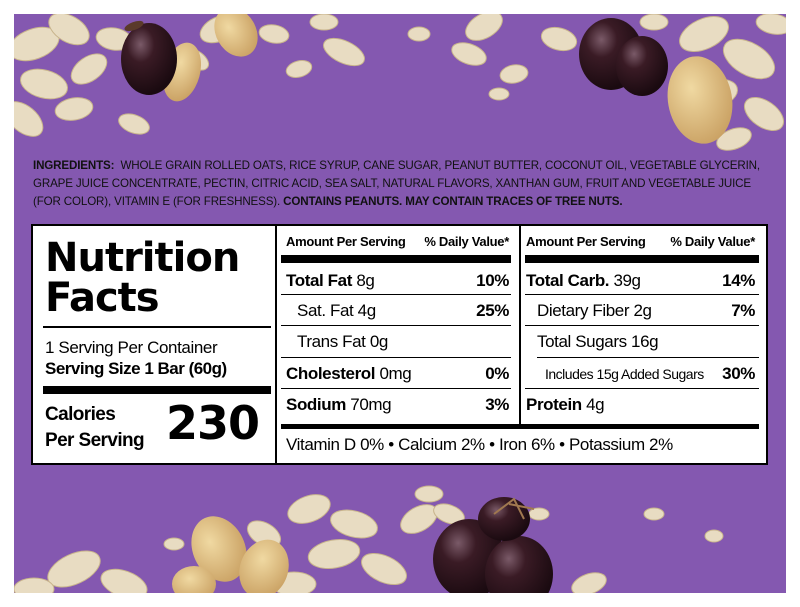  I want to click on ingredients-label: INGREDIENTS:, so click(74, 165).